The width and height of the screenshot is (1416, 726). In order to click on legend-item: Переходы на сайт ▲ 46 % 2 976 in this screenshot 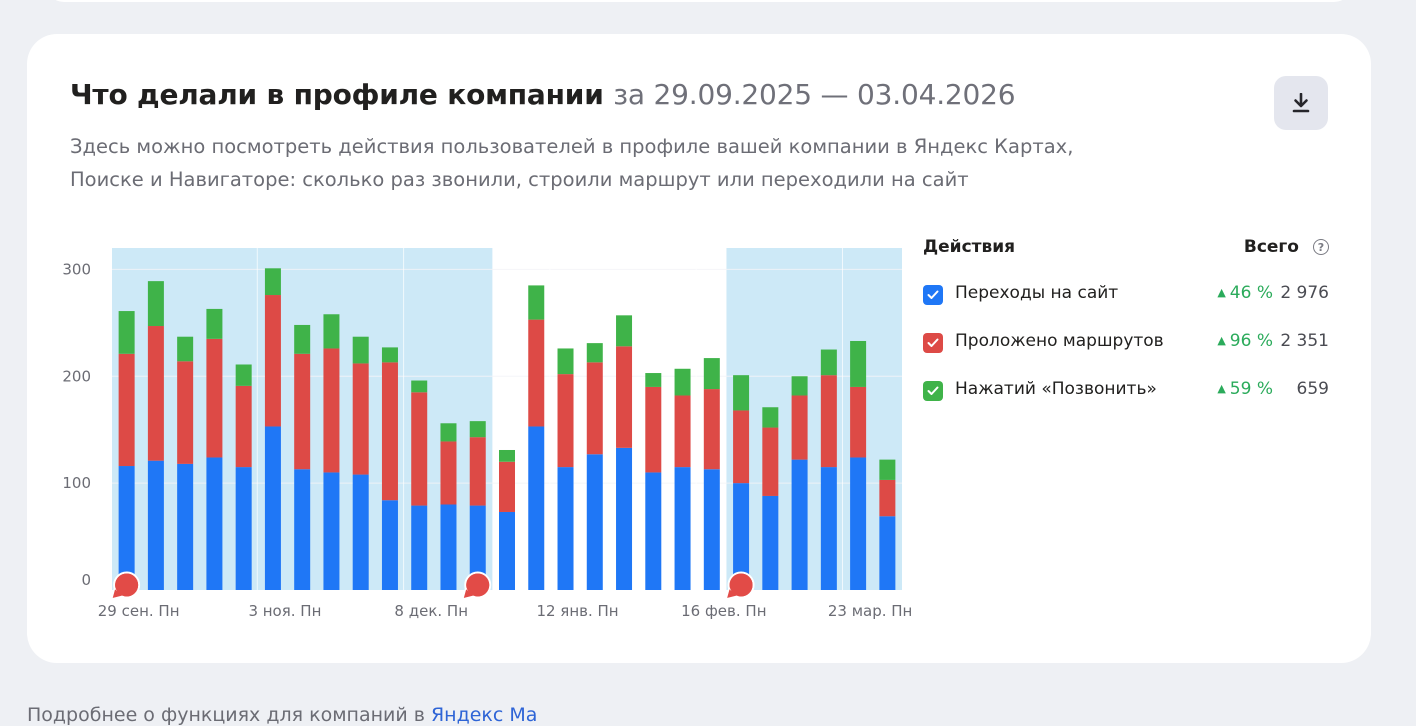, I will do `click(1126, 291)`.